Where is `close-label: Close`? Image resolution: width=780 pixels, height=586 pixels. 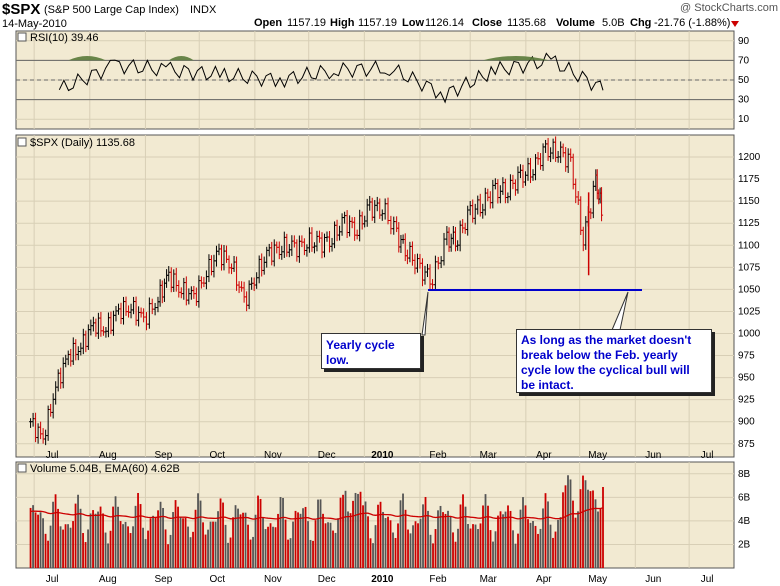
close-label: Close is located at coordinates (487, 23).